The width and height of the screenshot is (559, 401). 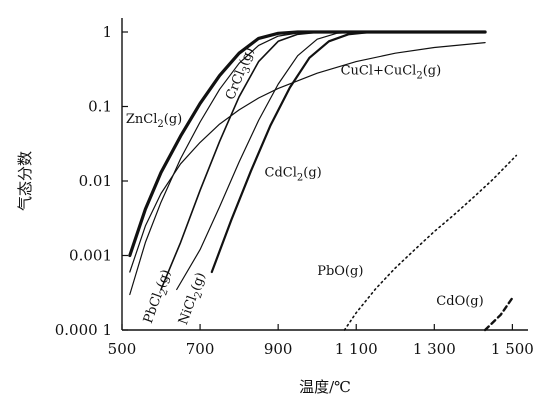 What do you see at coordinates (278, 349) in the screenshot?
I see `x-tick-label: 900` at bounding box center [278, 349].